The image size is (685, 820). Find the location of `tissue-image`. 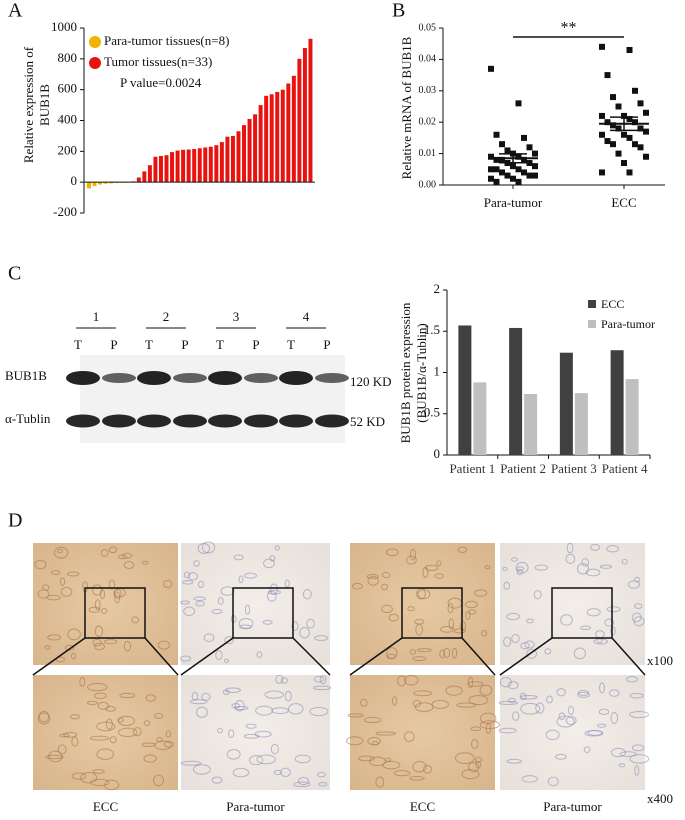

tissue-image is located at coordinates (105, 604).